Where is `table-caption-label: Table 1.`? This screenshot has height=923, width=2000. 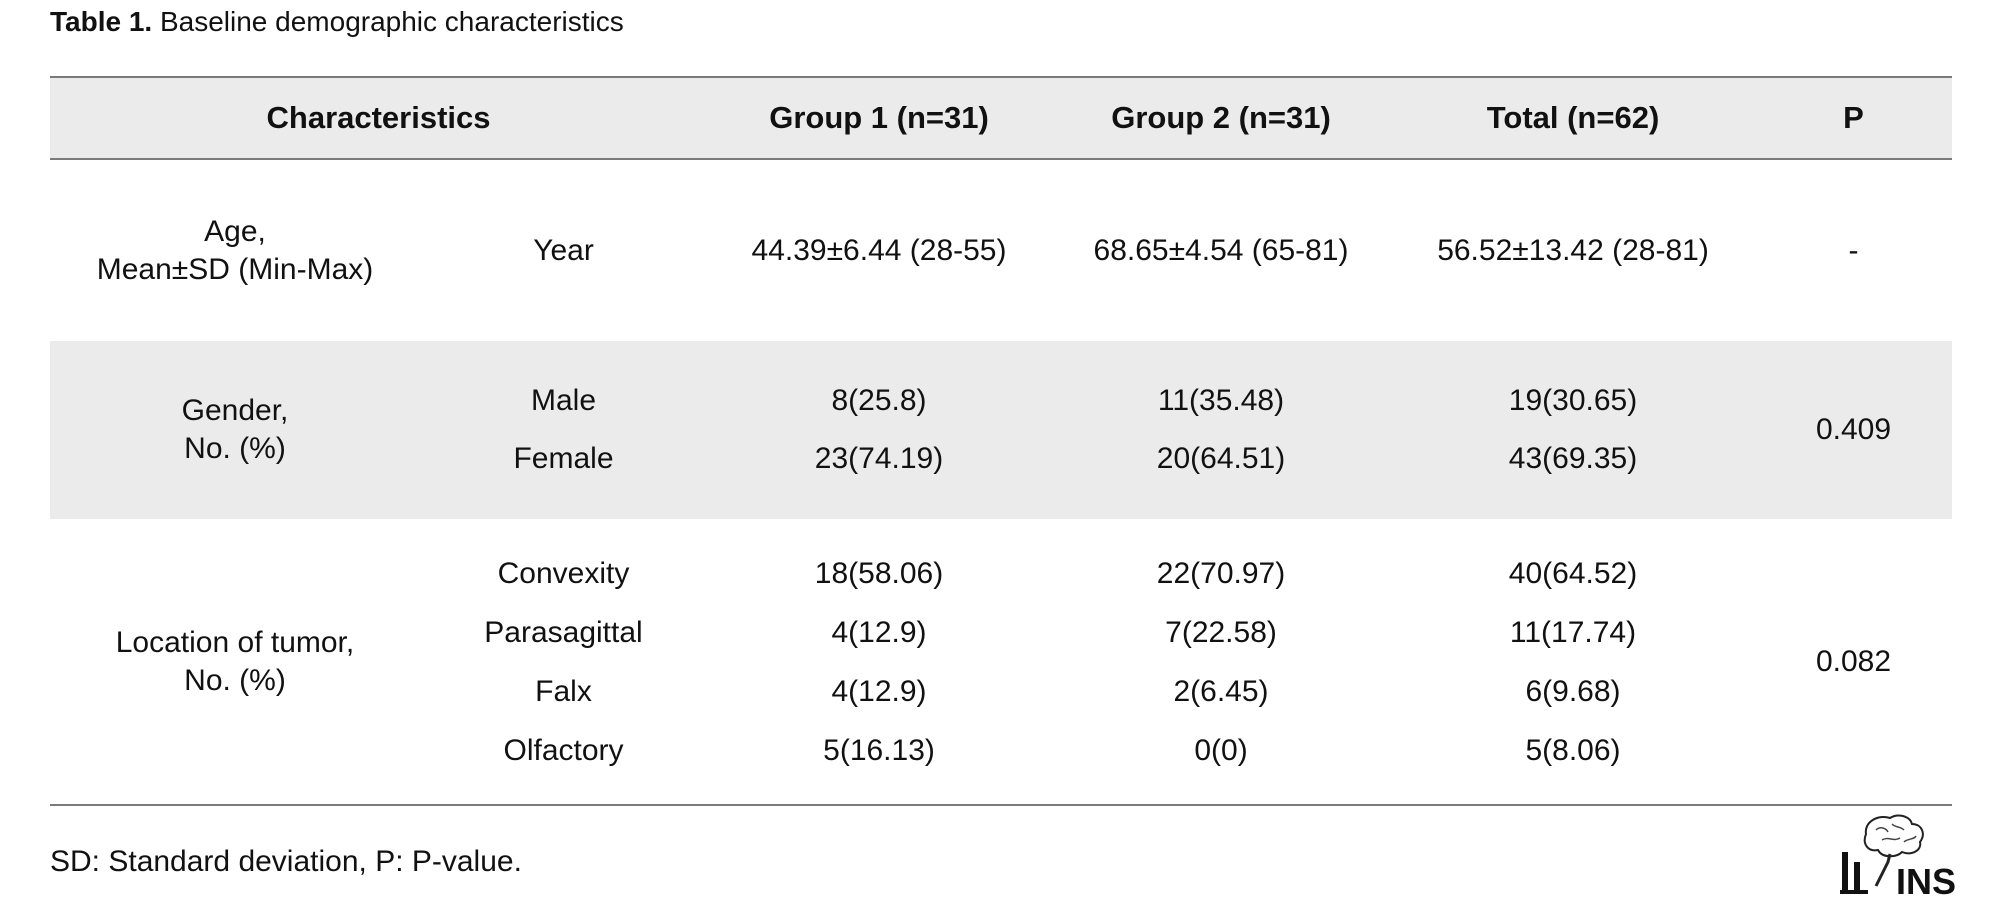
table-caption-label: Table 1. is located at coordinates (101, 21).